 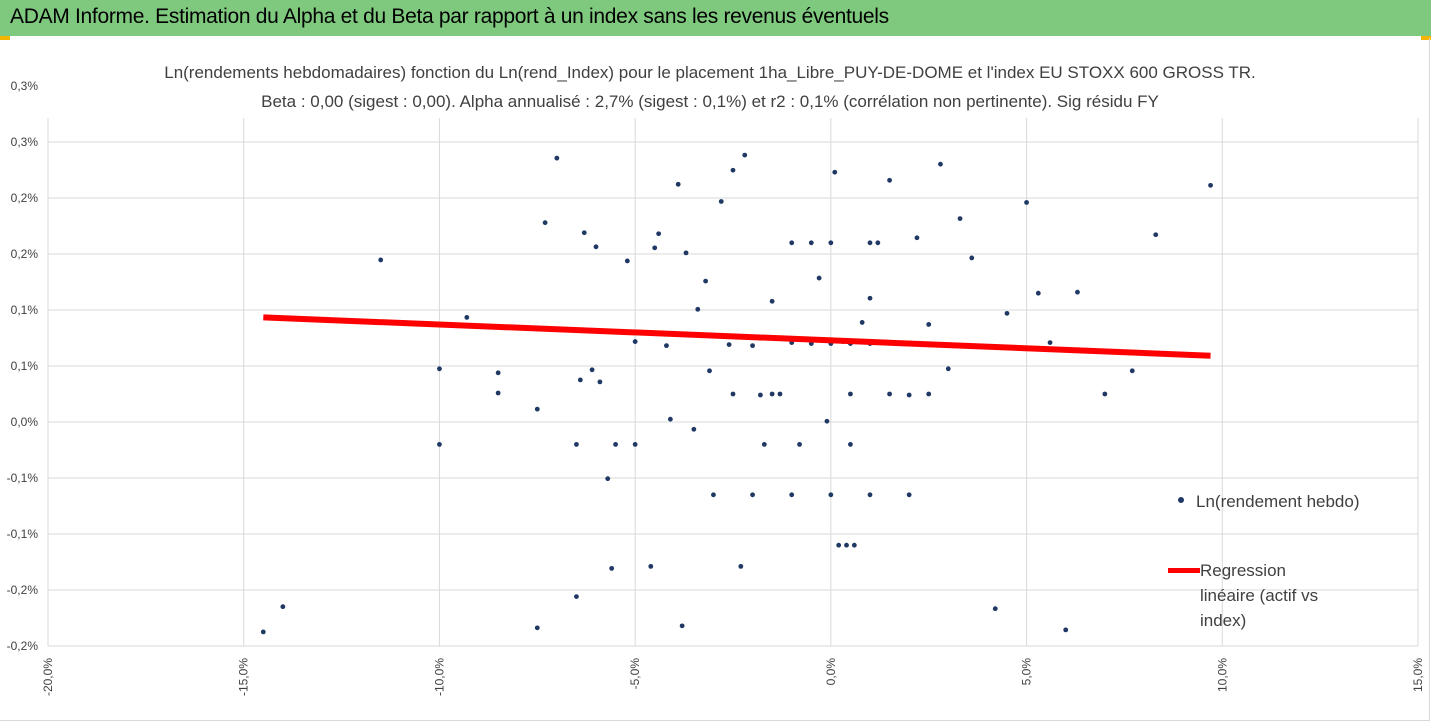 I want to click on regression-line-layer, so click(x=737, y=336).